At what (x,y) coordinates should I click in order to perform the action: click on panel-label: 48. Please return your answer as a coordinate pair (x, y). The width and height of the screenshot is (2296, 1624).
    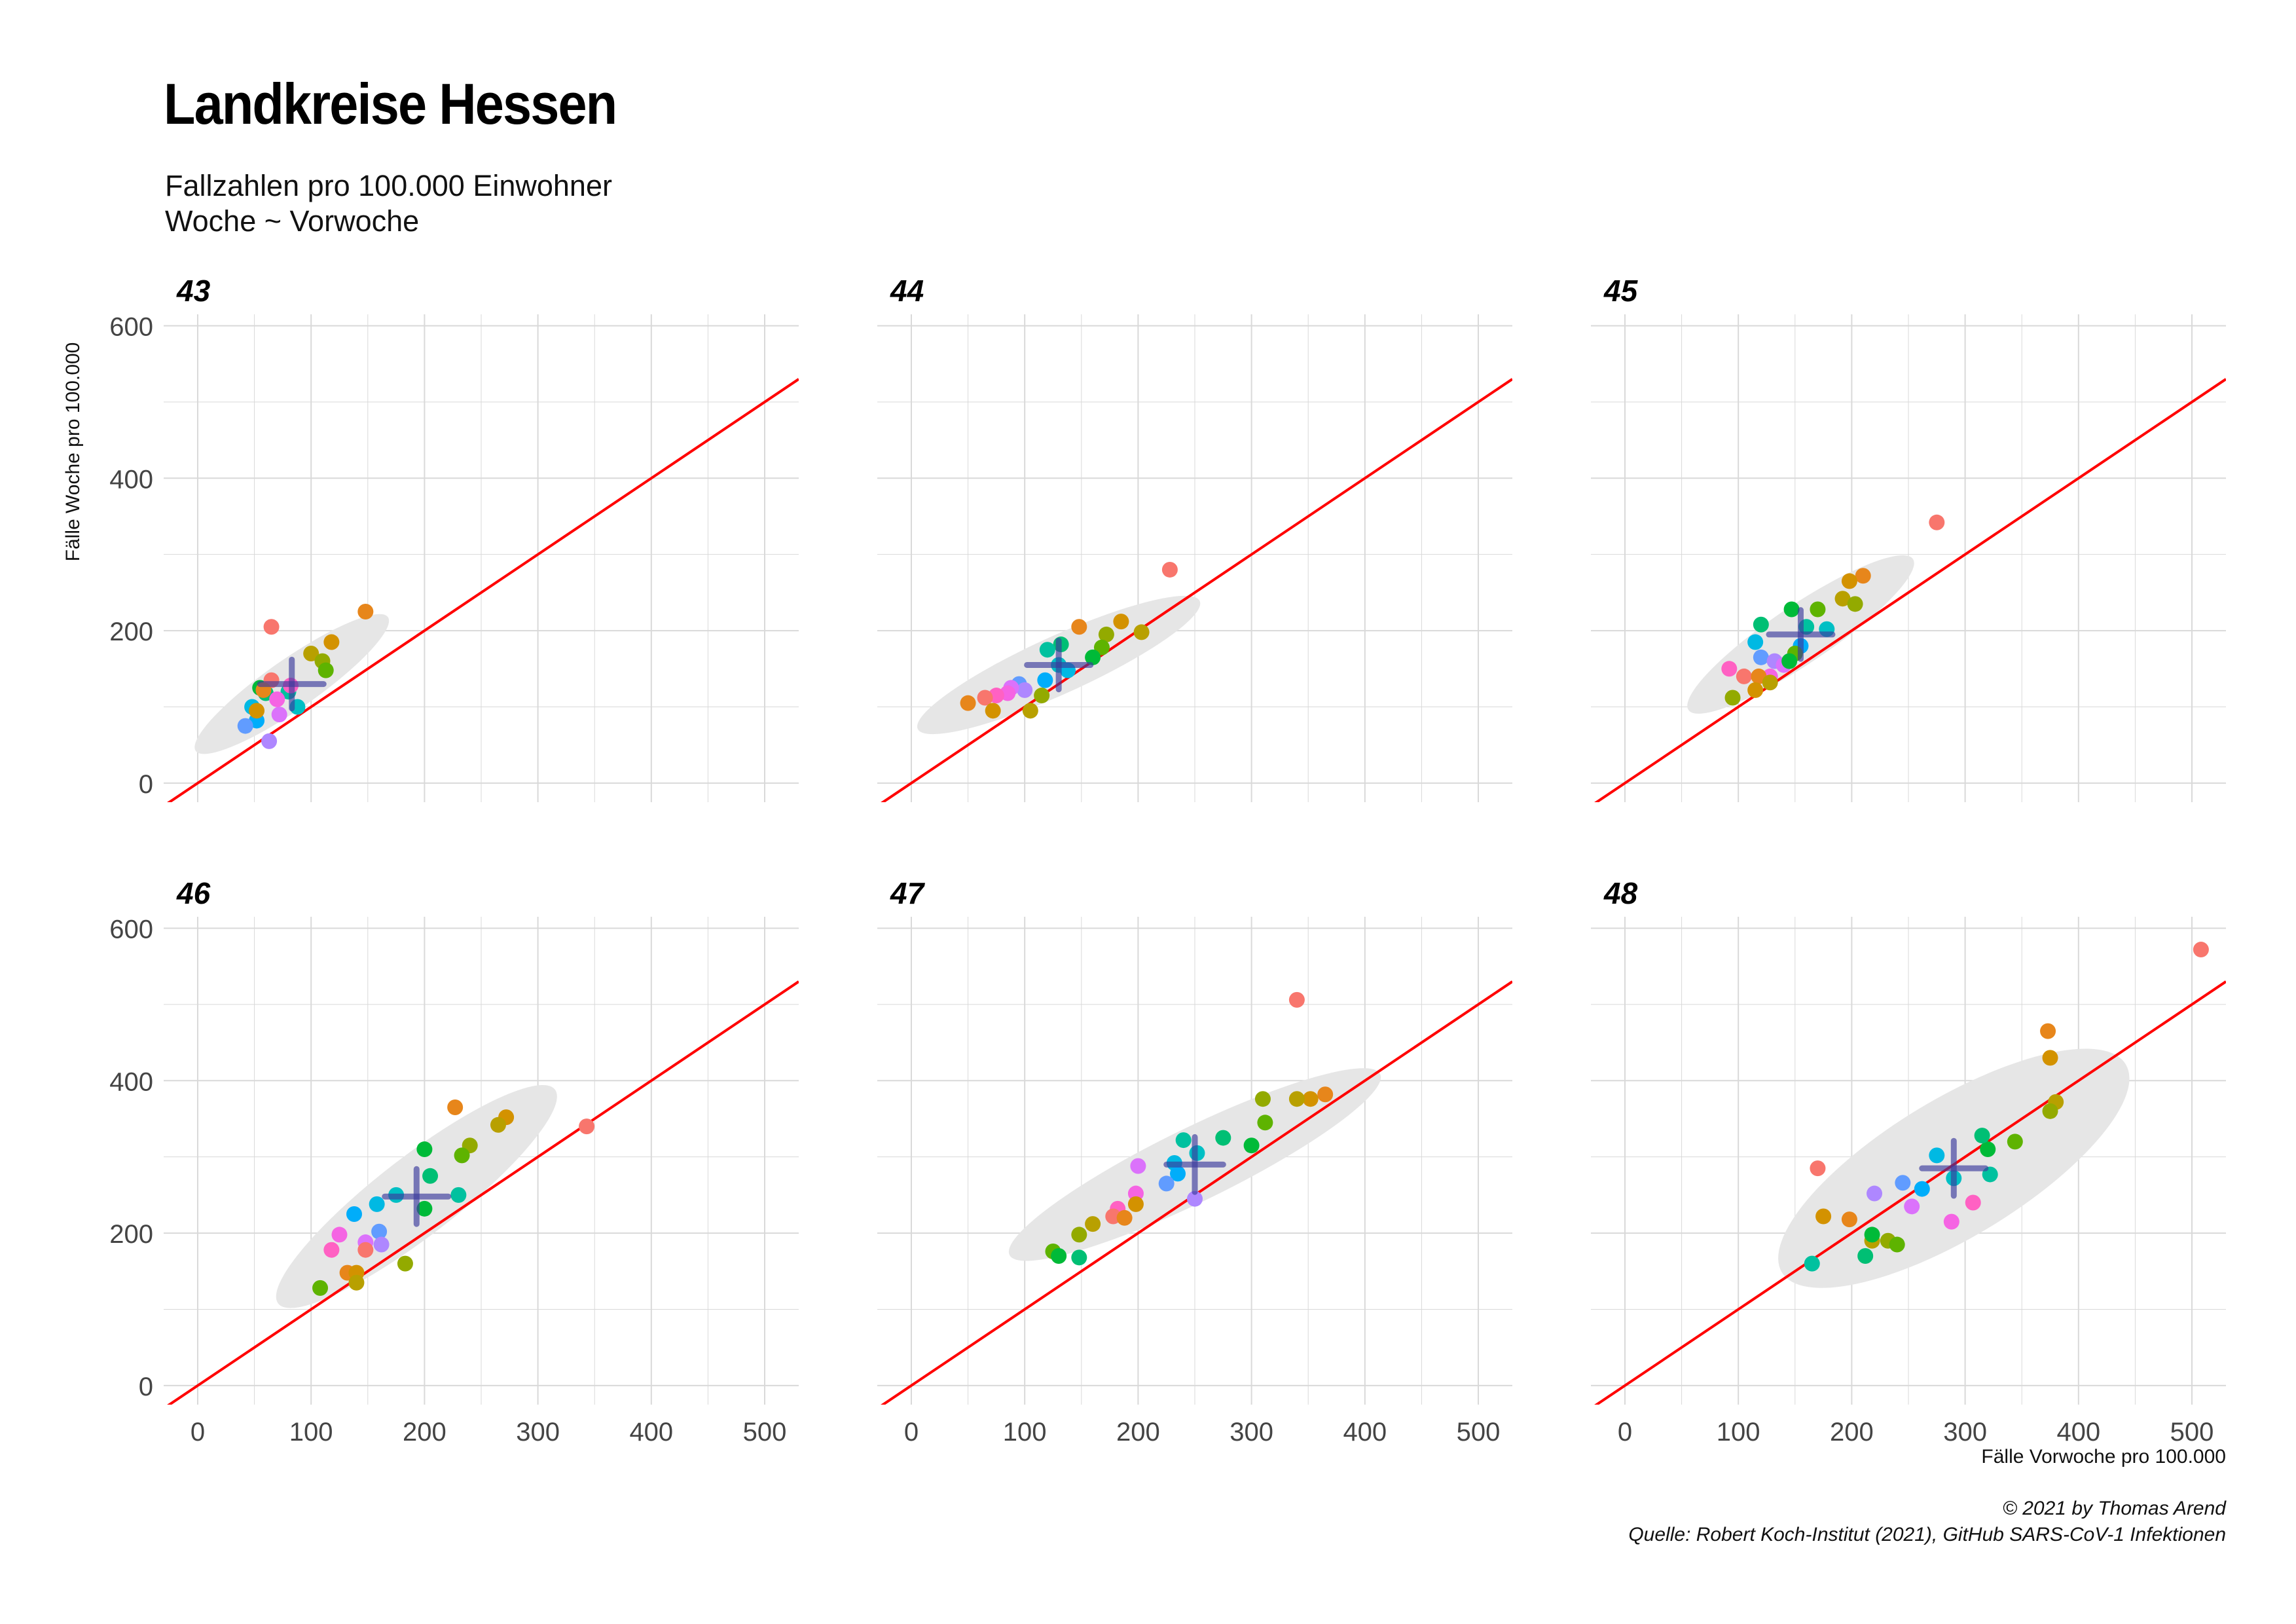
    Looking at the image, I should click on (1620, 893).